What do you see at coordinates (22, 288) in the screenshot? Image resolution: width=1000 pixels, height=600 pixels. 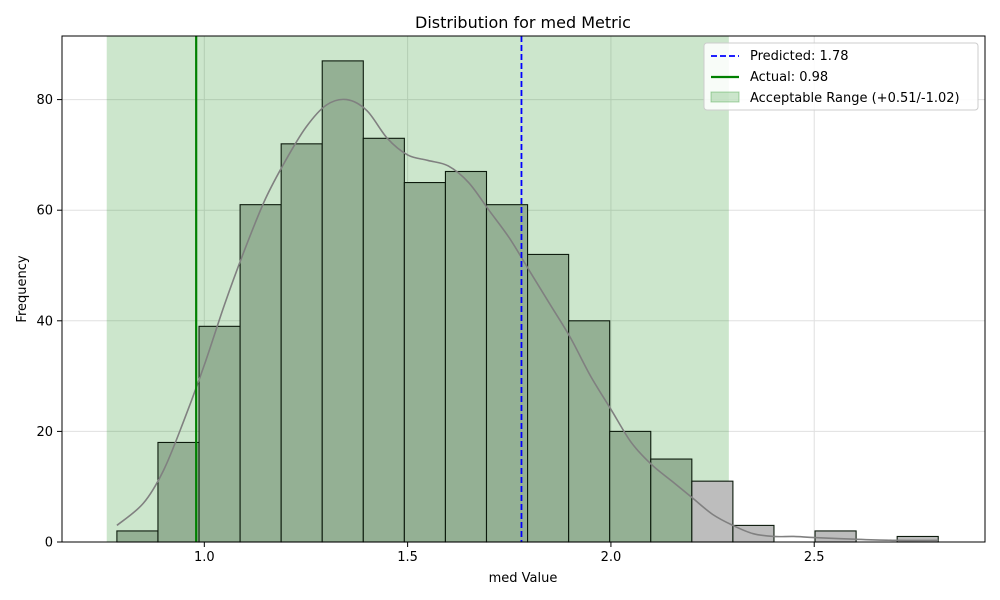 I see `y-axis-label: Frequency` at bounding box center [22, 288].